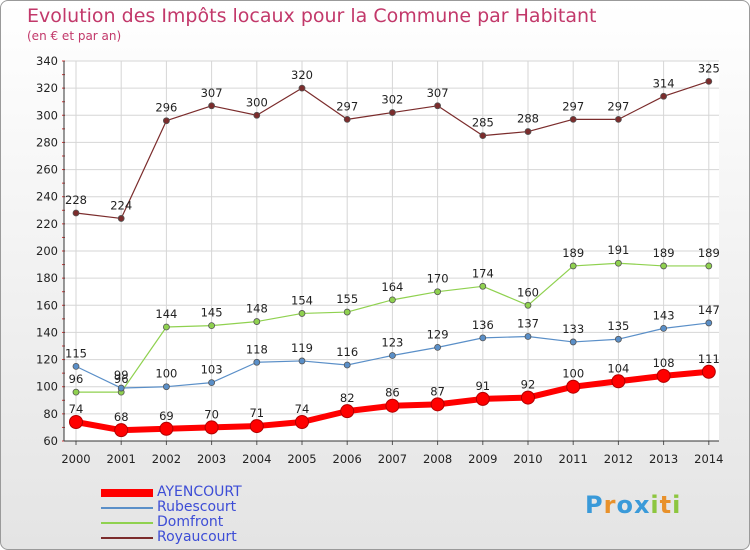 The width and height of the screenshot is (750, 550). What do you see at coordinates (573, 459) in the screenshot?
I see `x-tick-label: 2011` at bounding box center [573, 459].